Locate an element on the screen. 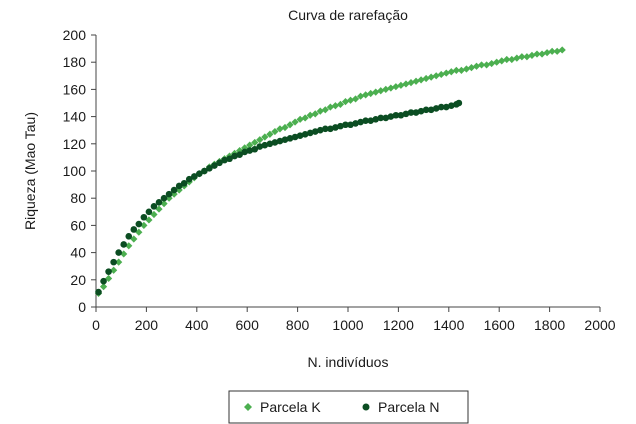 This screenshot has height=424, width=636. x-axis-label: N. indivíduos is located at coordinates (348, 362).